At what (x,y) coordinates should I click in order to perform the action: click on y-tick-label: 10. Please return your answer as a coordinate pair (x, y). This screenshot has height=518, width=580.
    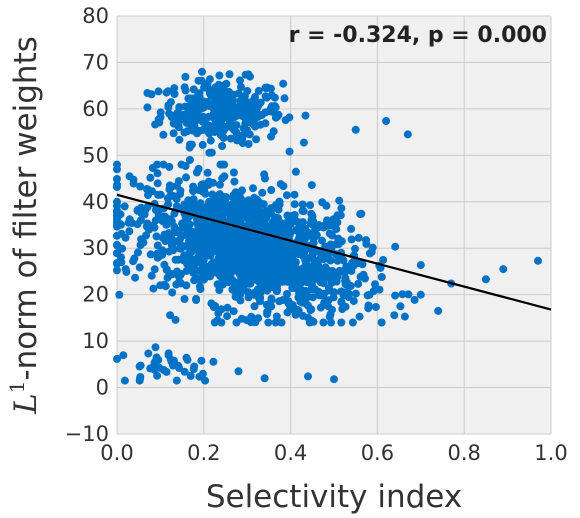
    Looking at the image, I should click on (95, 341).